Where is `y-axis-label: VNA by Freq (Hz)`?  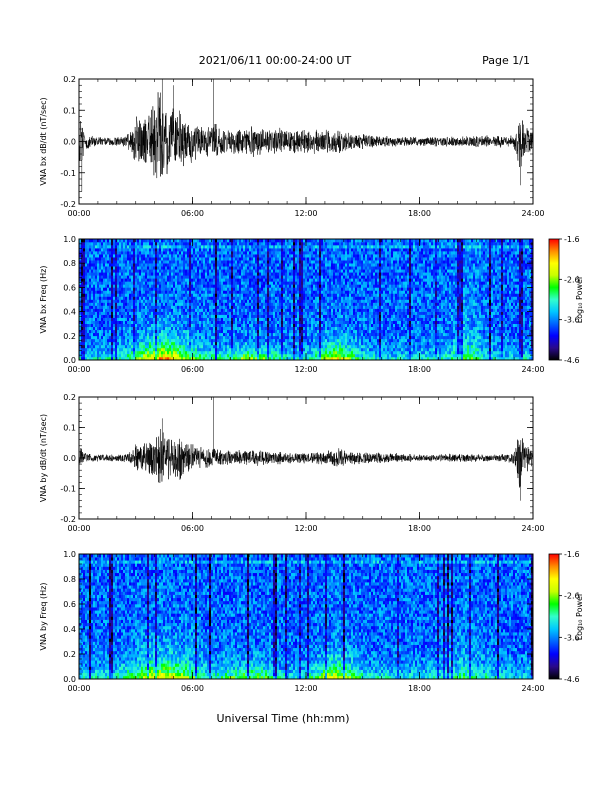 y-axis-label: VNA by Freq (Hz) is located at coordinates (43, 617).